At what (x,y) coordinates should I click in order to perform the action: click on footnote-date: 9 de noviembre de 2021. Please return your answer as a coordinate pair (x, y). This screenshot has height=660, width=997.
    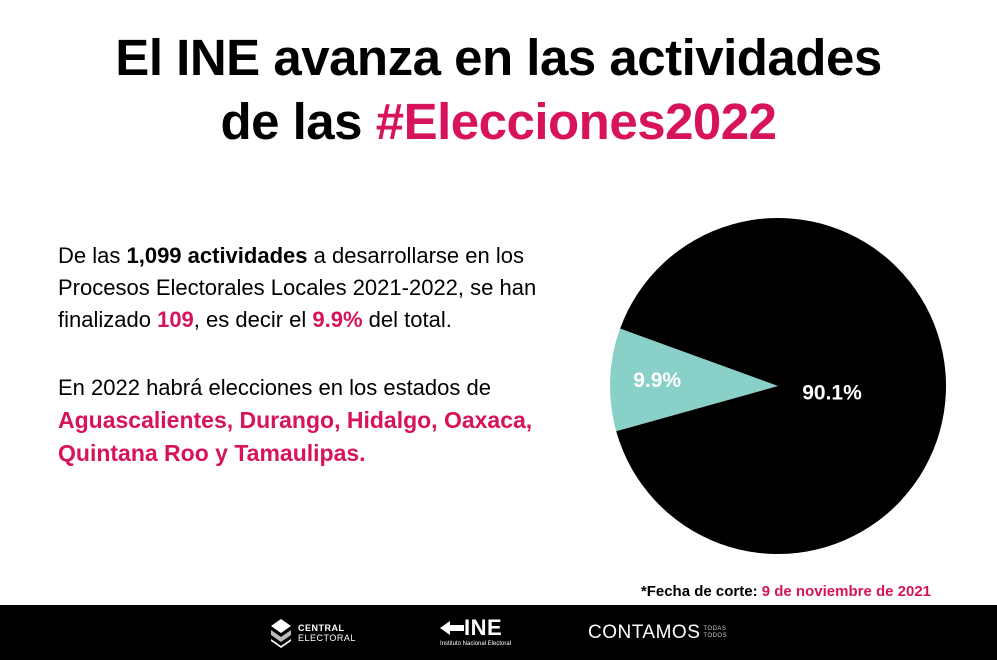
    Looking at the image, I should click on (846, 591).